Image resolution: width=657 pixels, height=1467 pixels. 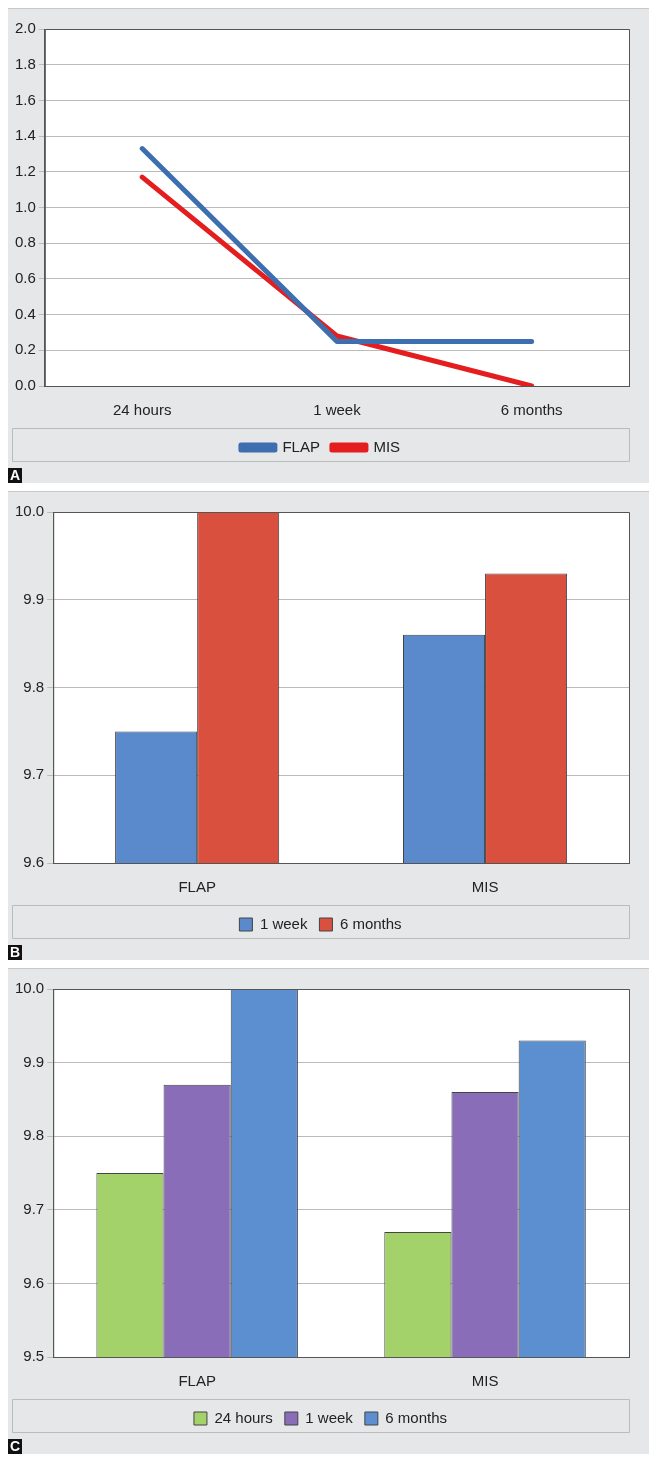 What do you see at coordinates (243, 1417) in the screenshot?
I see `legend-label: 24 hours` at bounding box center [243, 1417].